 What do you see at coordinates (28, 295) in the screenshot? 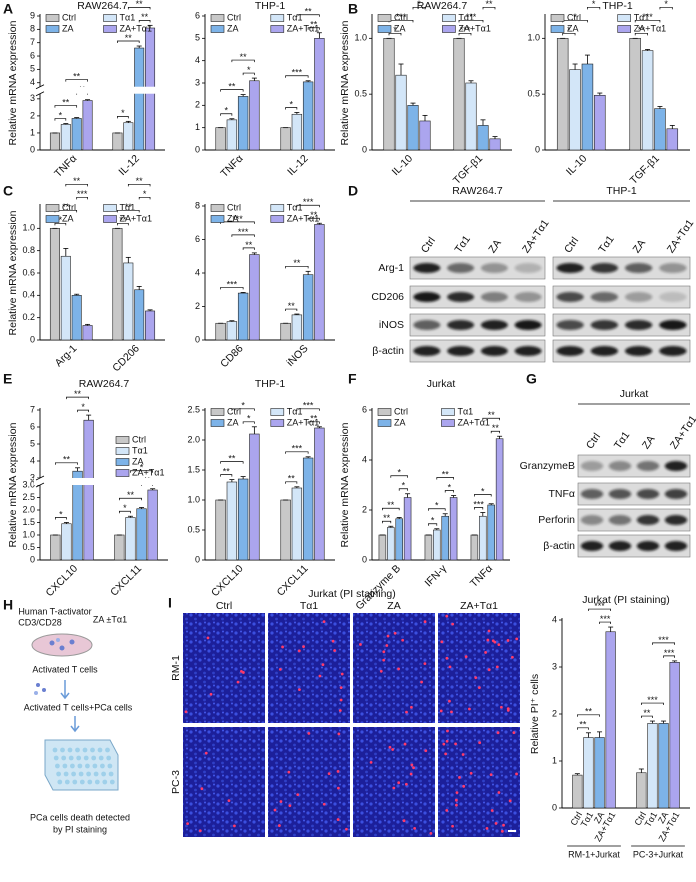
I see `y-tick-label: 0.4` at bounding box center [28, 295].